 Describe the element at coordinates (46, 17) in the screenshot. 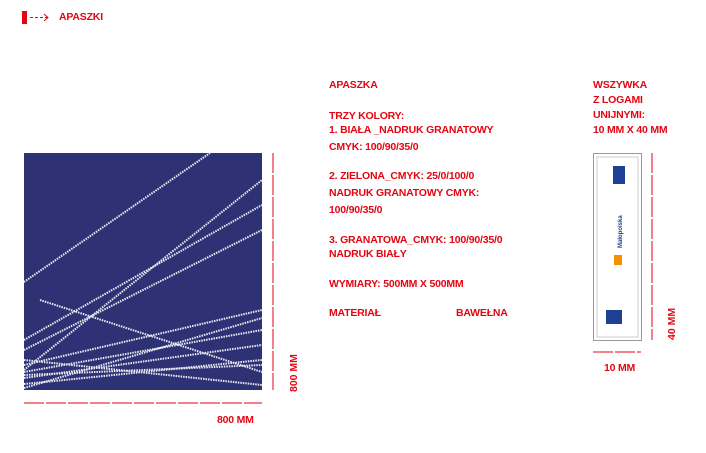

I see `header-arrowhead` at that location.